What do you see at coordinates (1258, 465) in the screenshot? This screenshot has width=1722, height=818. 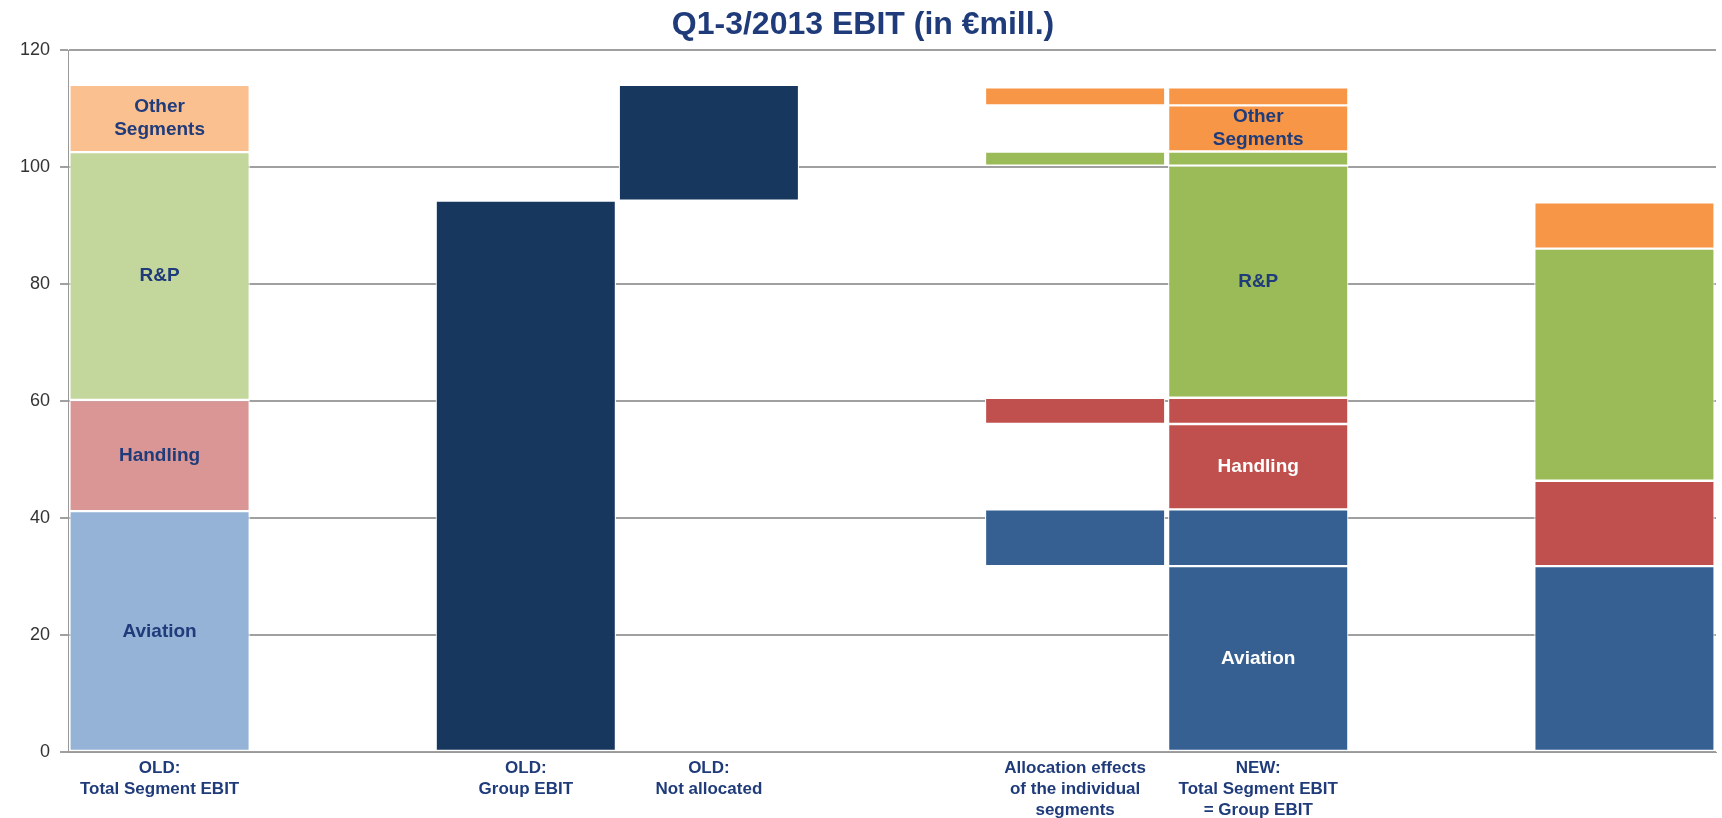 I see `series-label: Handling` at bounding box center [1258, 465].